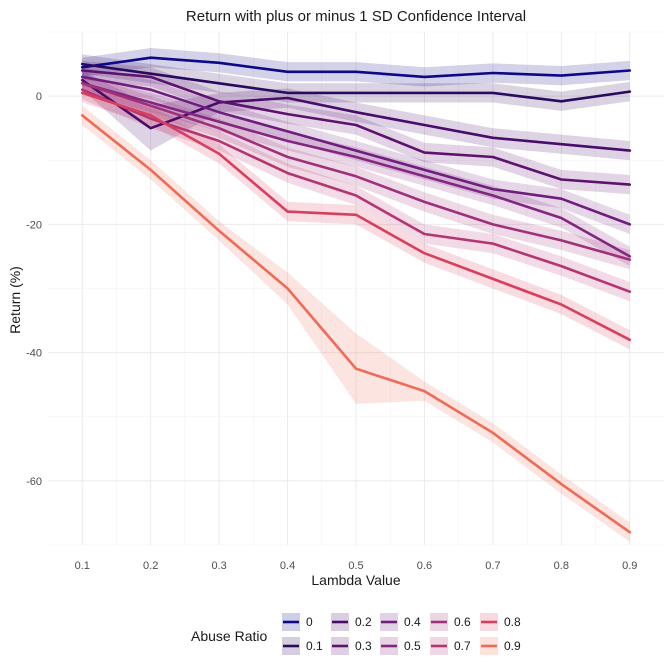 Image resolution: width=672 pixels, height=672 pixels. I want to click on legend-item: 0.2, so click(351, 622).